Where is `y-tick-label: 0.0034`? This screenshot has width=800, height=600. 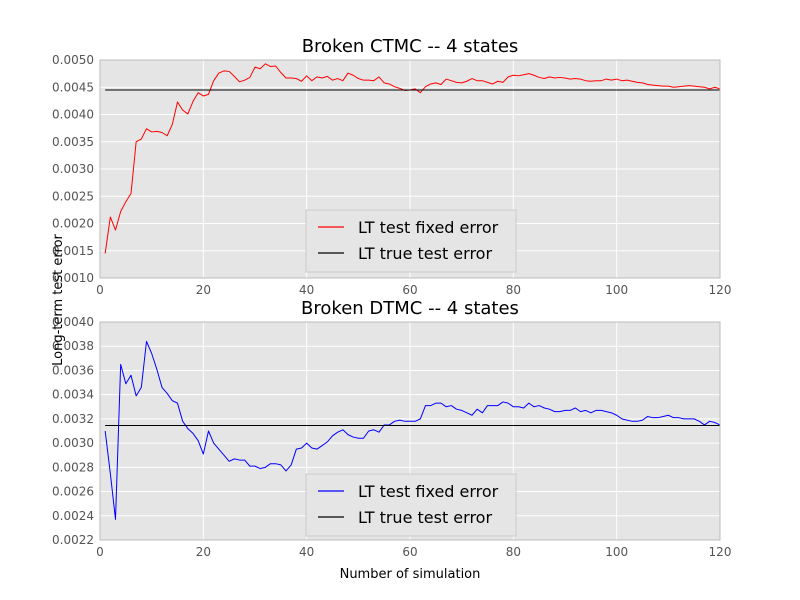 y-tick-label: 0.0034 is located at coordinates (73, 395).